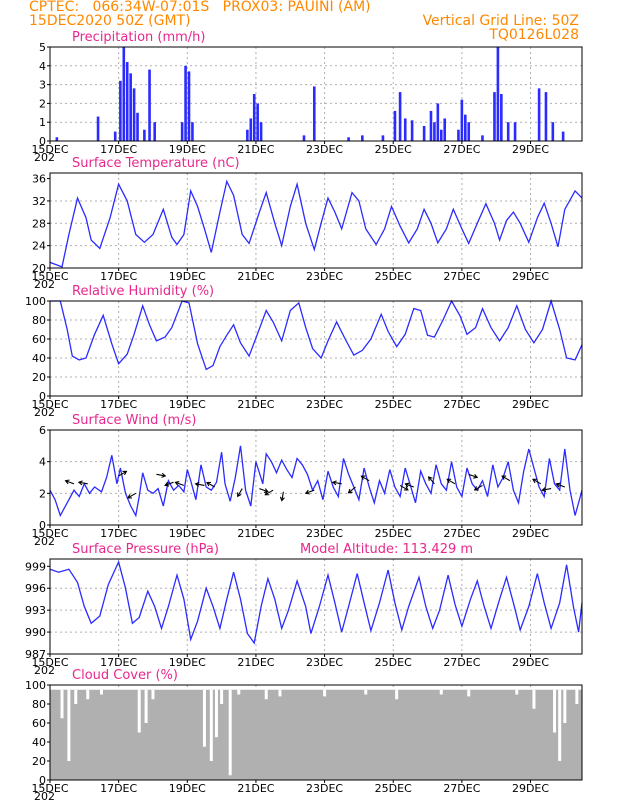 The height and width of the screenshot is (800, 618). Describe the element at coordinates (316, 334) in the screenshot. I see `rh-line` at that location.